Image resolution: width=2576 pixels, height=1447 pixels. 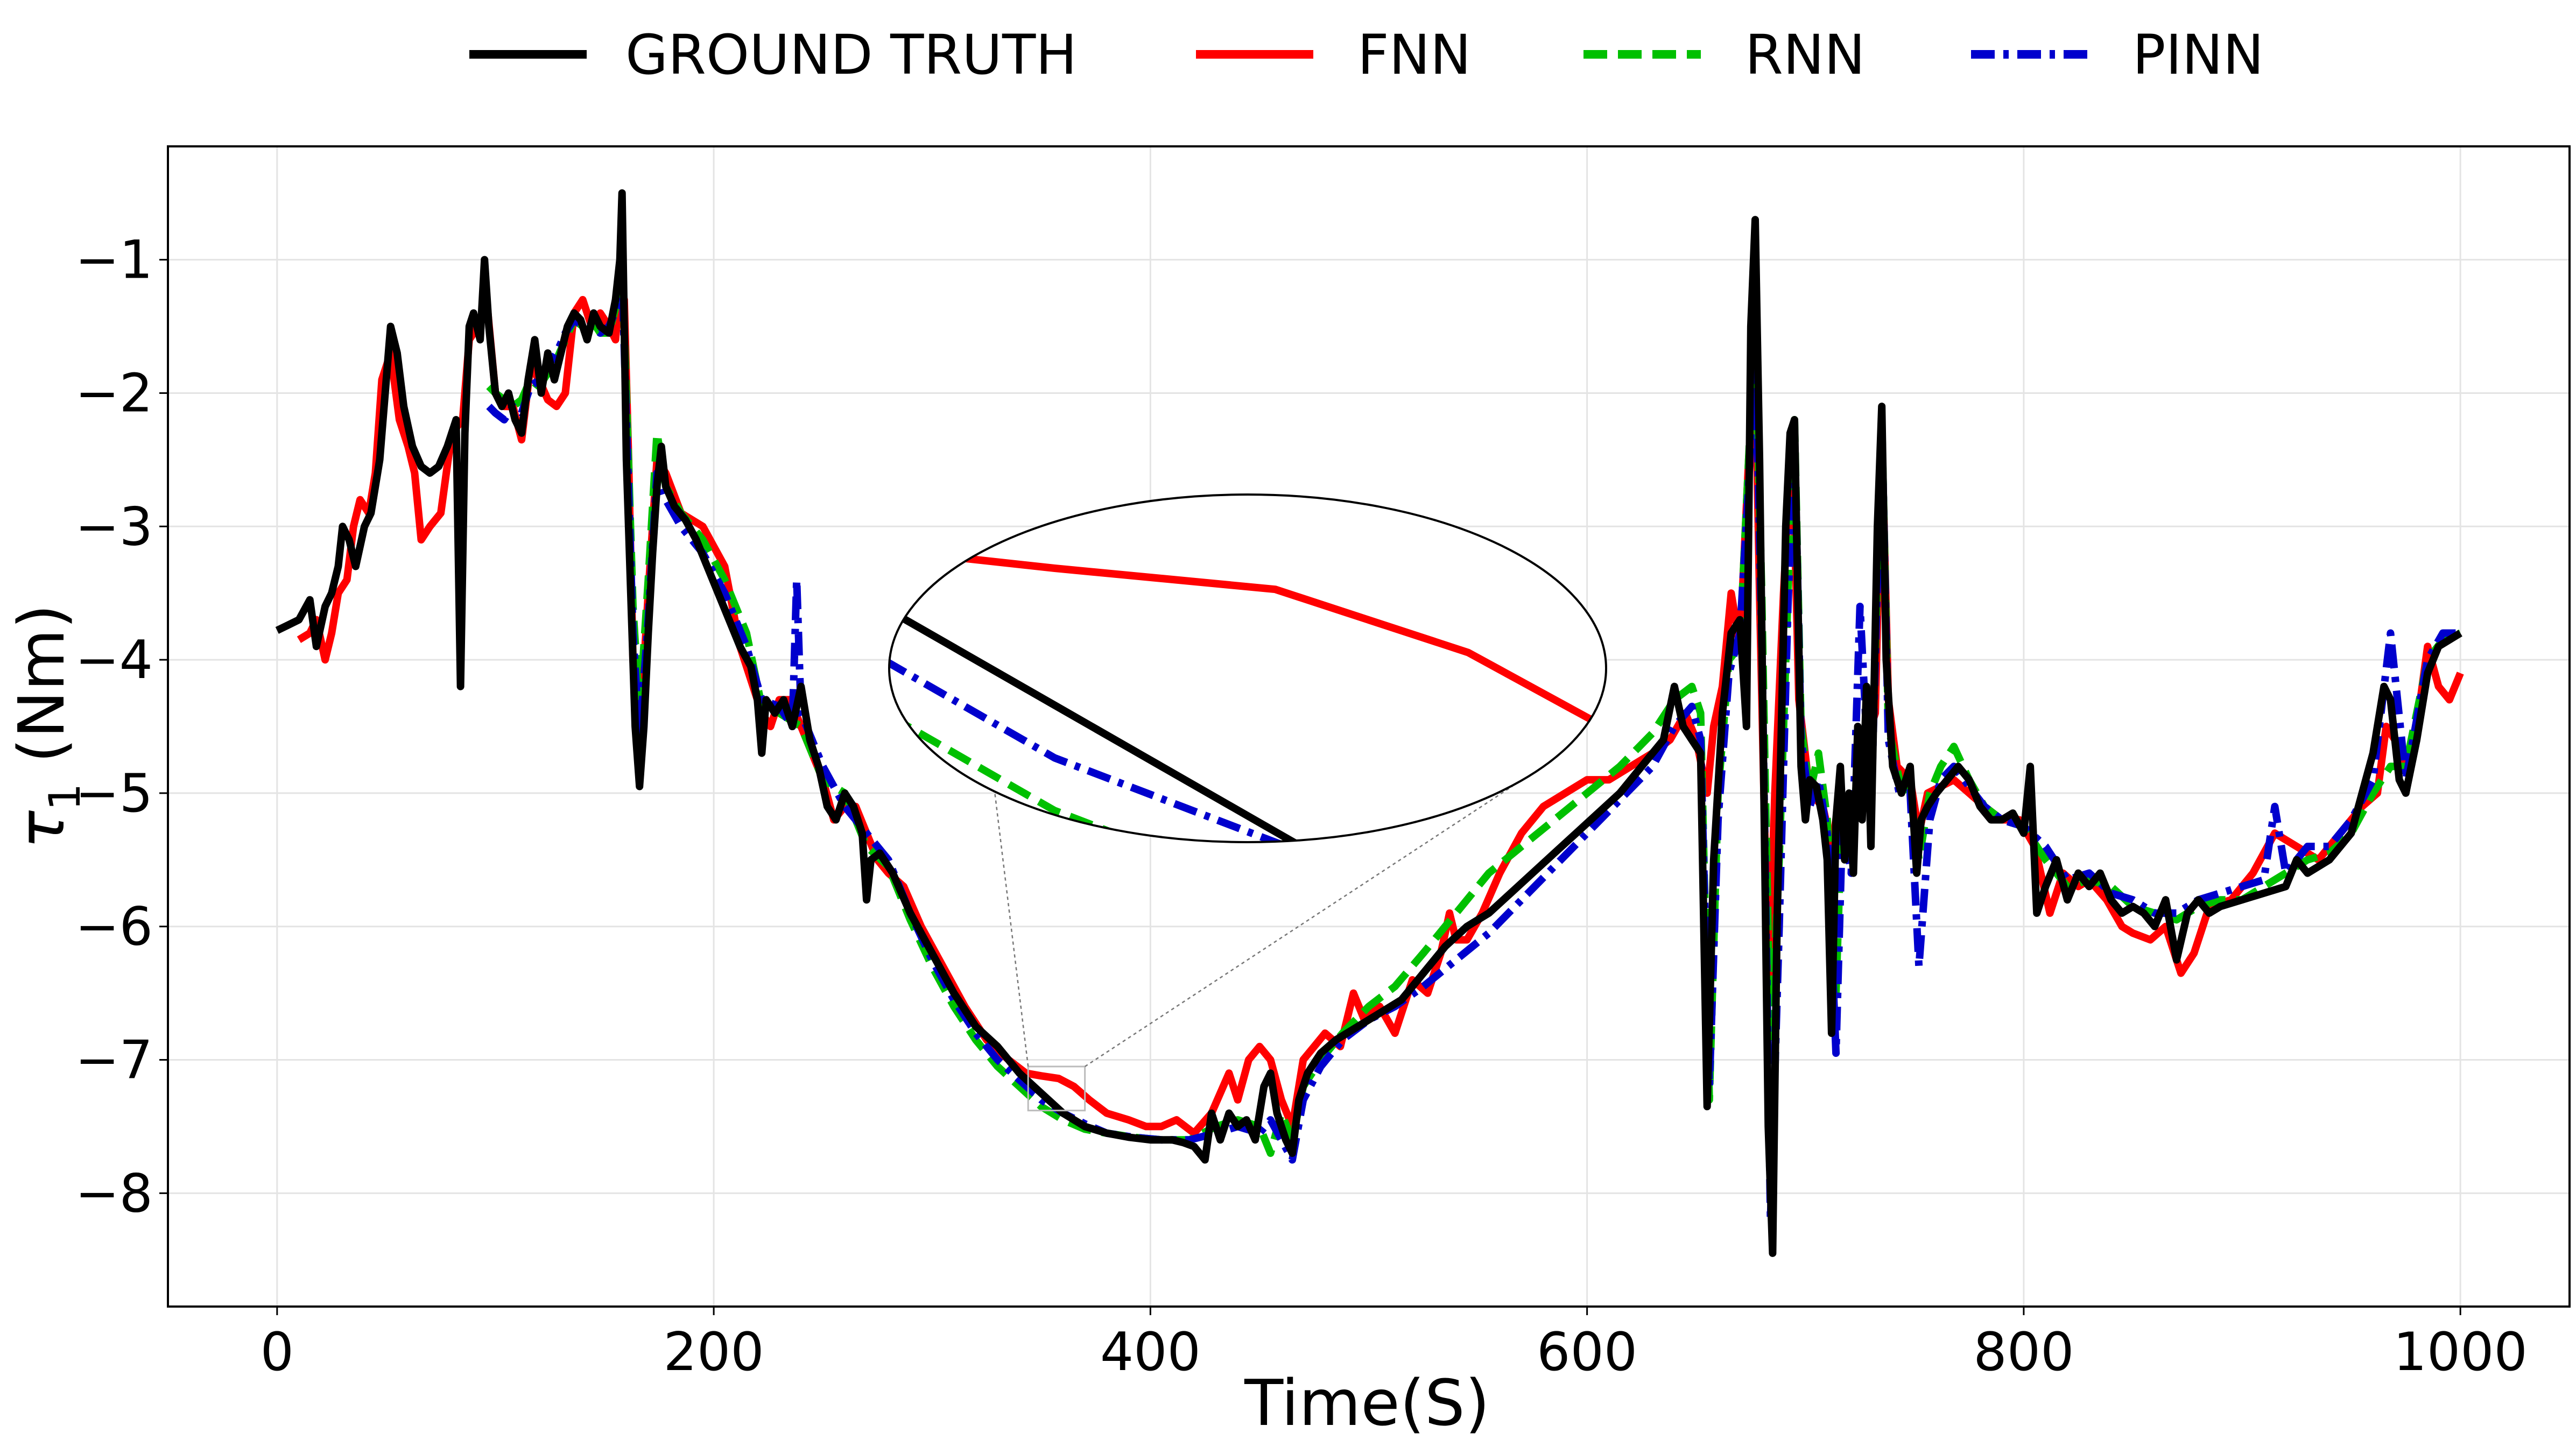 I want to click on x-tick-label: 600, so click(x=1587, y=1352).